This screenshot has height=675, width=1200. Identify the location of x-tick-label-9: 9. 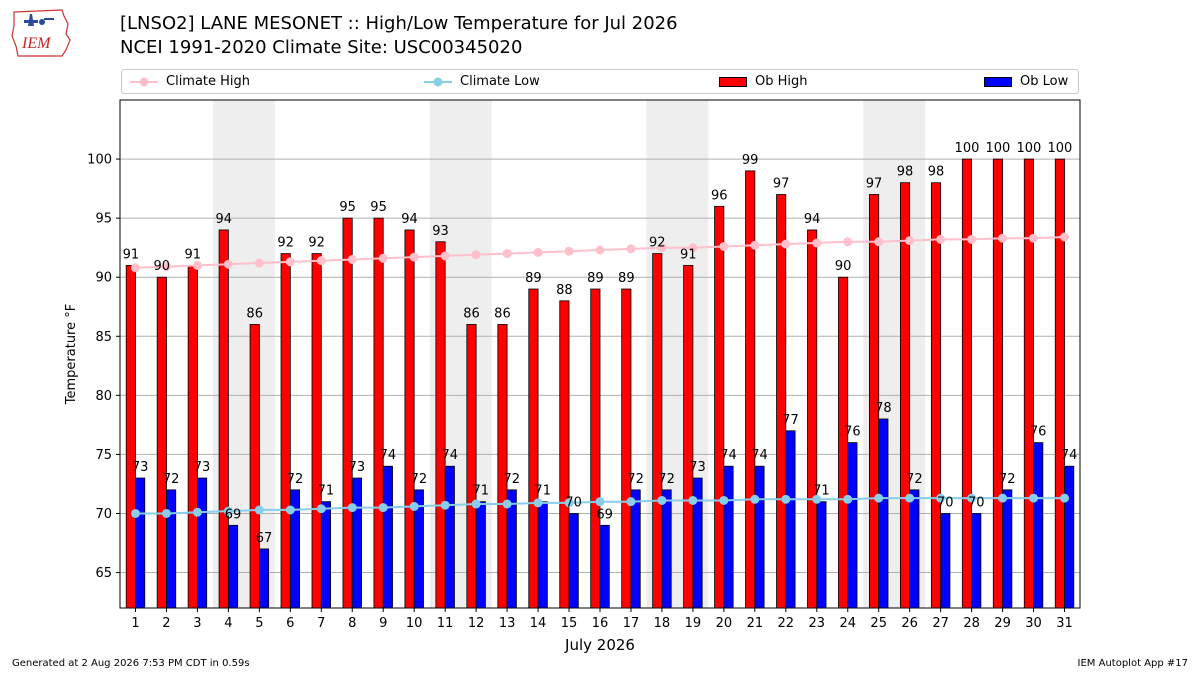
(383, 623).